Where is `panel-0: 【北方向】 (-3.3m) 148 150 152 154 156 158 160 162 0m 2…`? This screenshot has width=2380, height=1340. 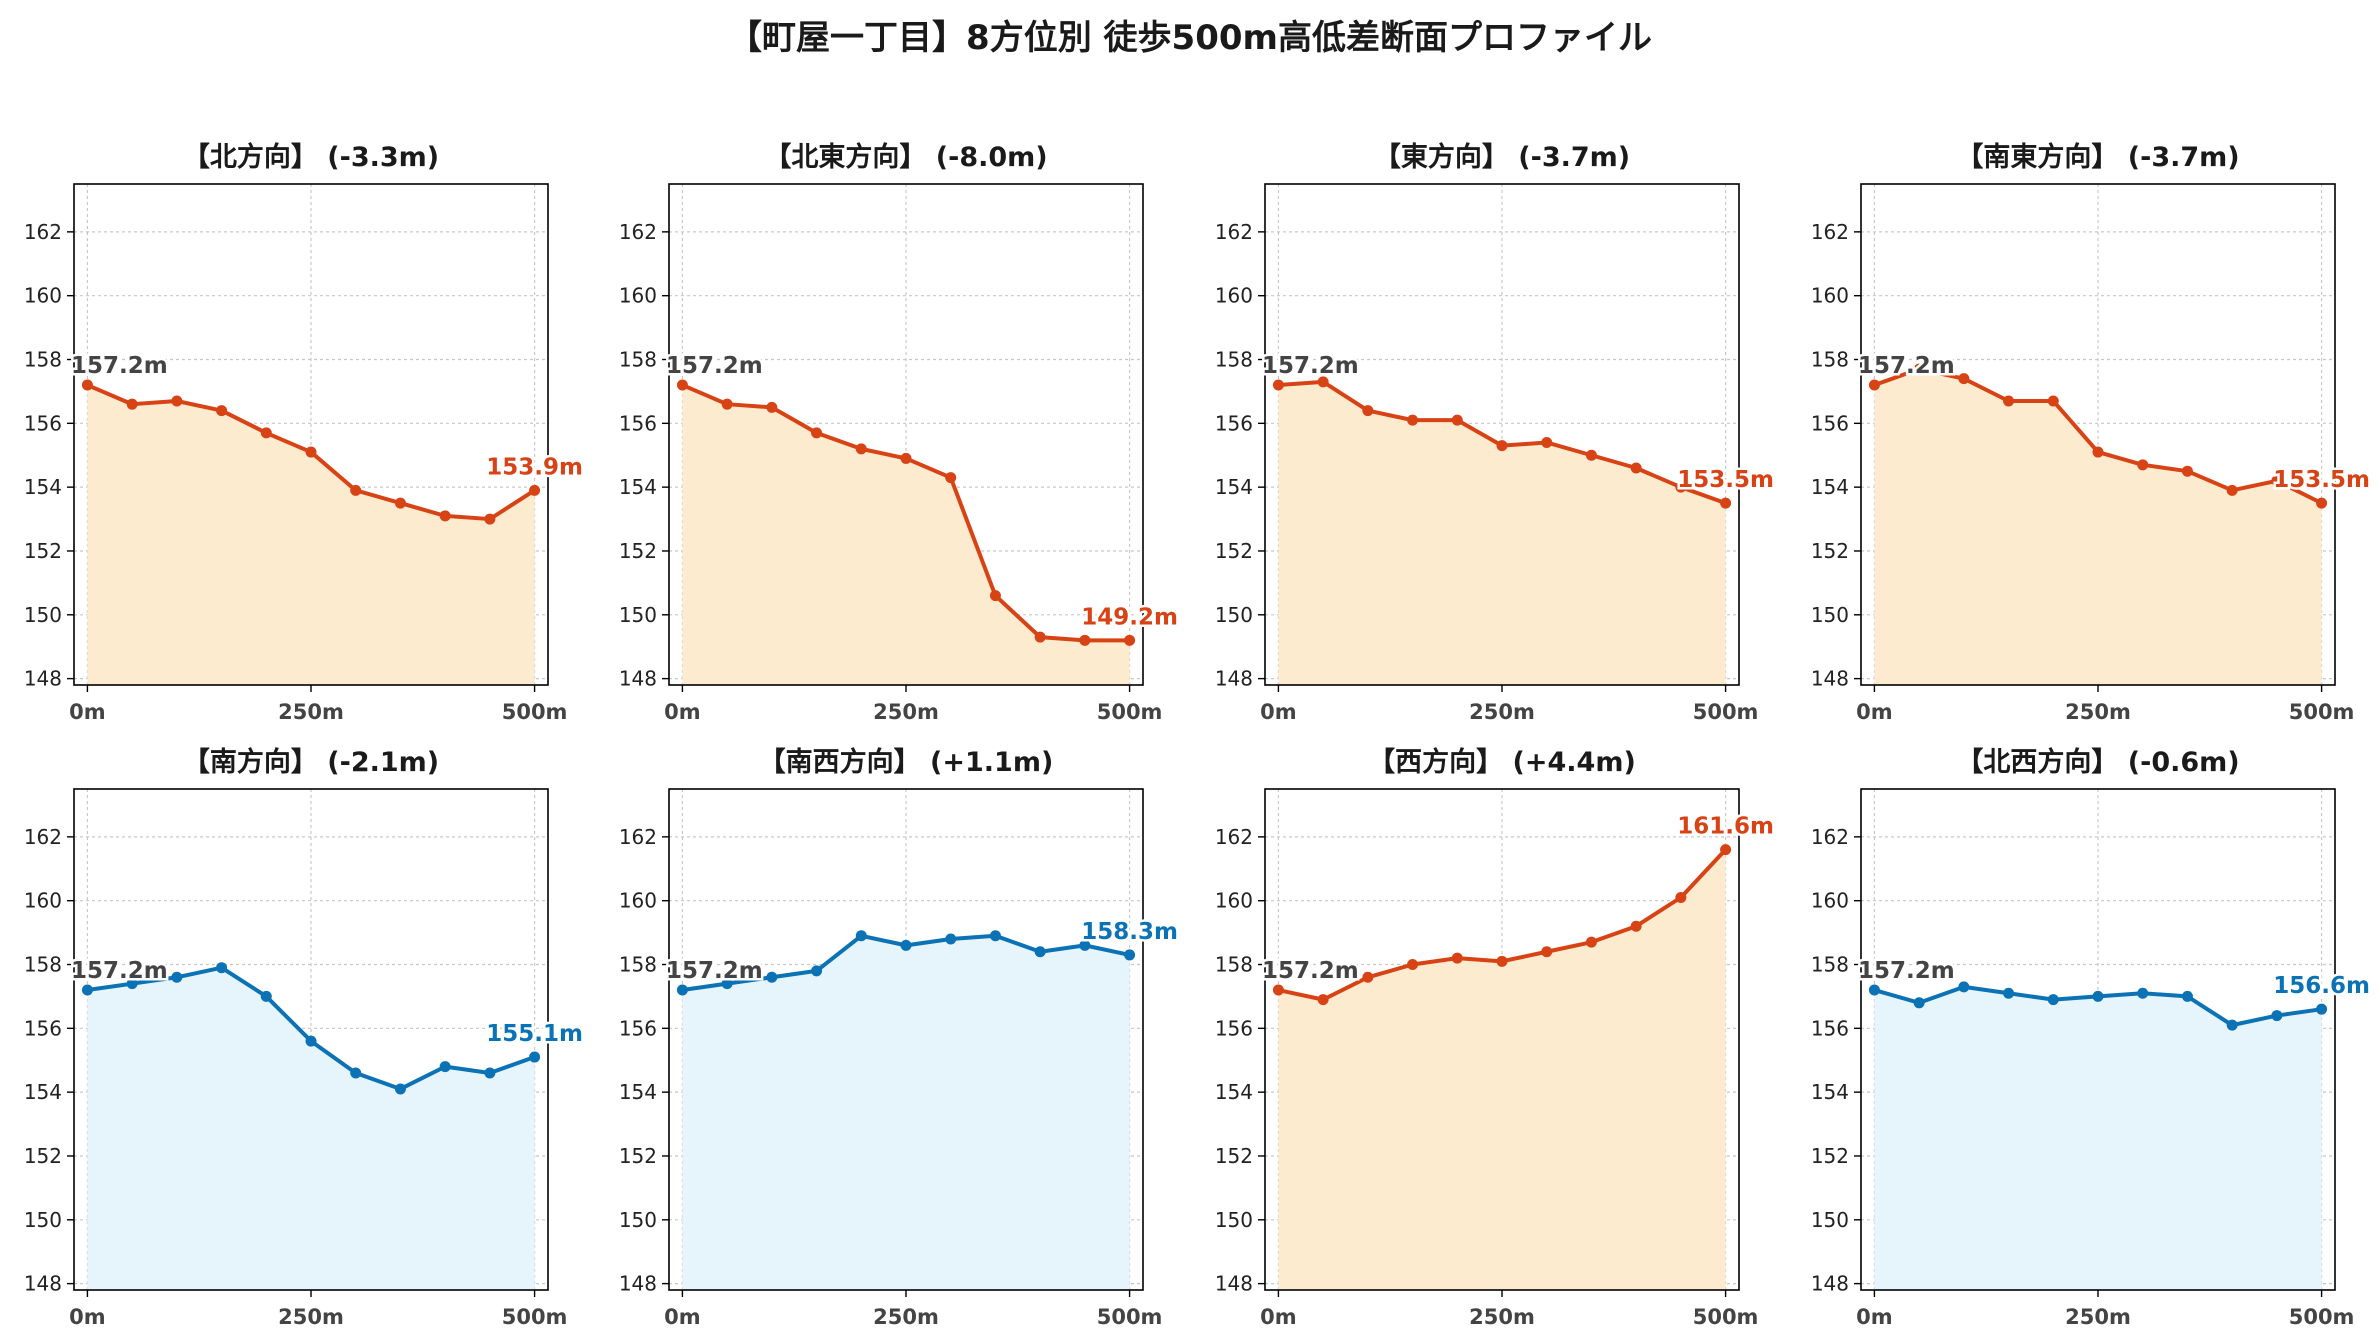
panel-0: 【北方向】 (-3.3m) 148 150 152 154 156 158 160 162 0m 2… is located at coordinates (305, 432).